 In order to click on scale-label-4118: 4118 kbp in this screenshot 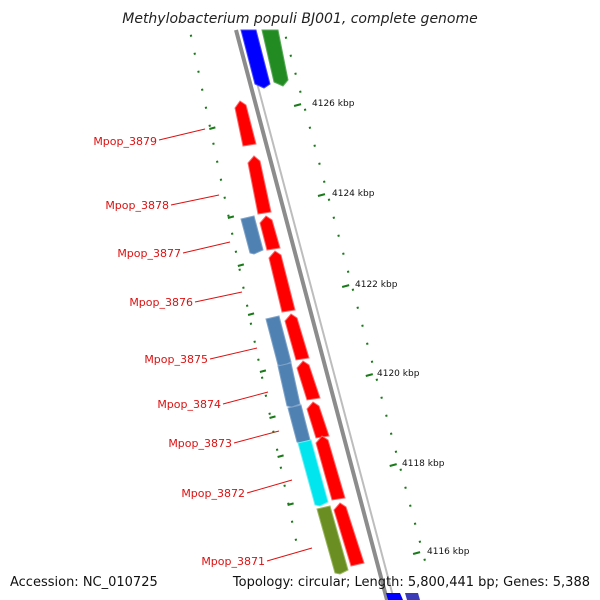, I will do `click(423, 464)`.